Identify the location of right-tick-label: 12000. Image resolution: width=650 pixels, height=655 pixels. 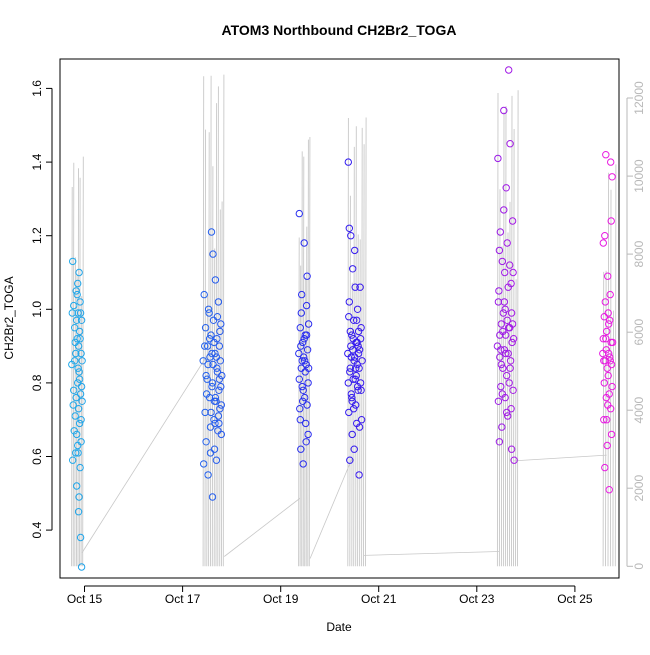
(639, 98).